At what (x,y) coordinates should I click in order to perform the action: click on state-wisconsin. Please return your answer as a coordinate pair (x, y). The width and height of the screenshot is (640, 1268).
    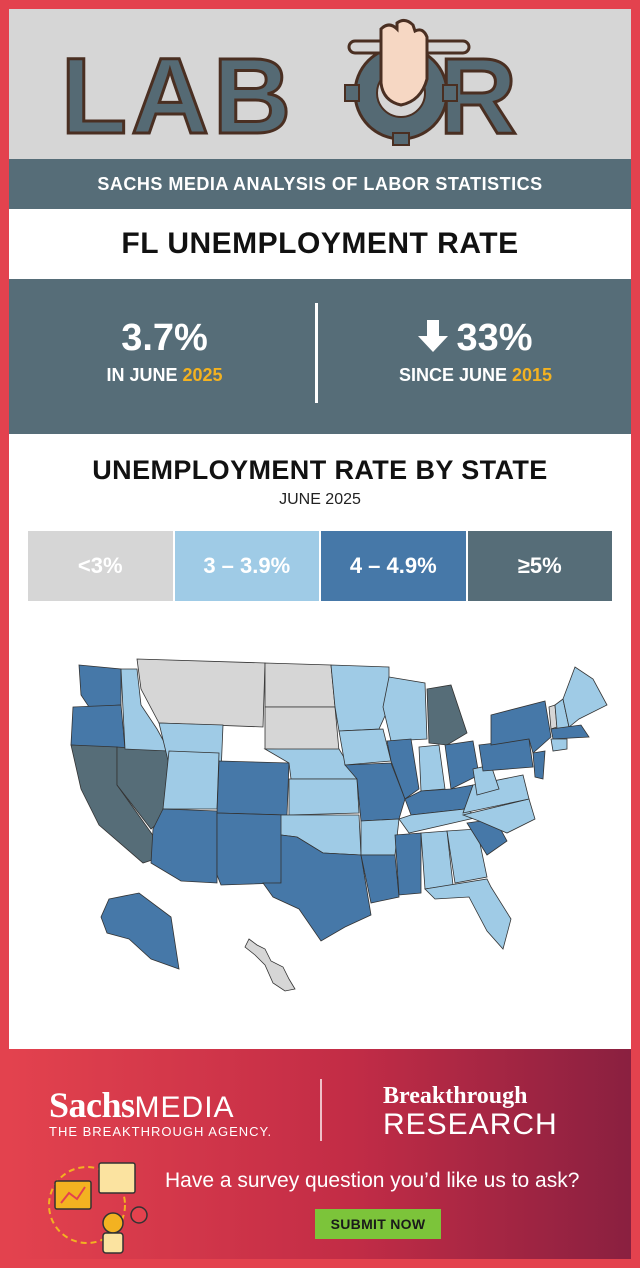
    Looking at the image, I should click on (405, 709).